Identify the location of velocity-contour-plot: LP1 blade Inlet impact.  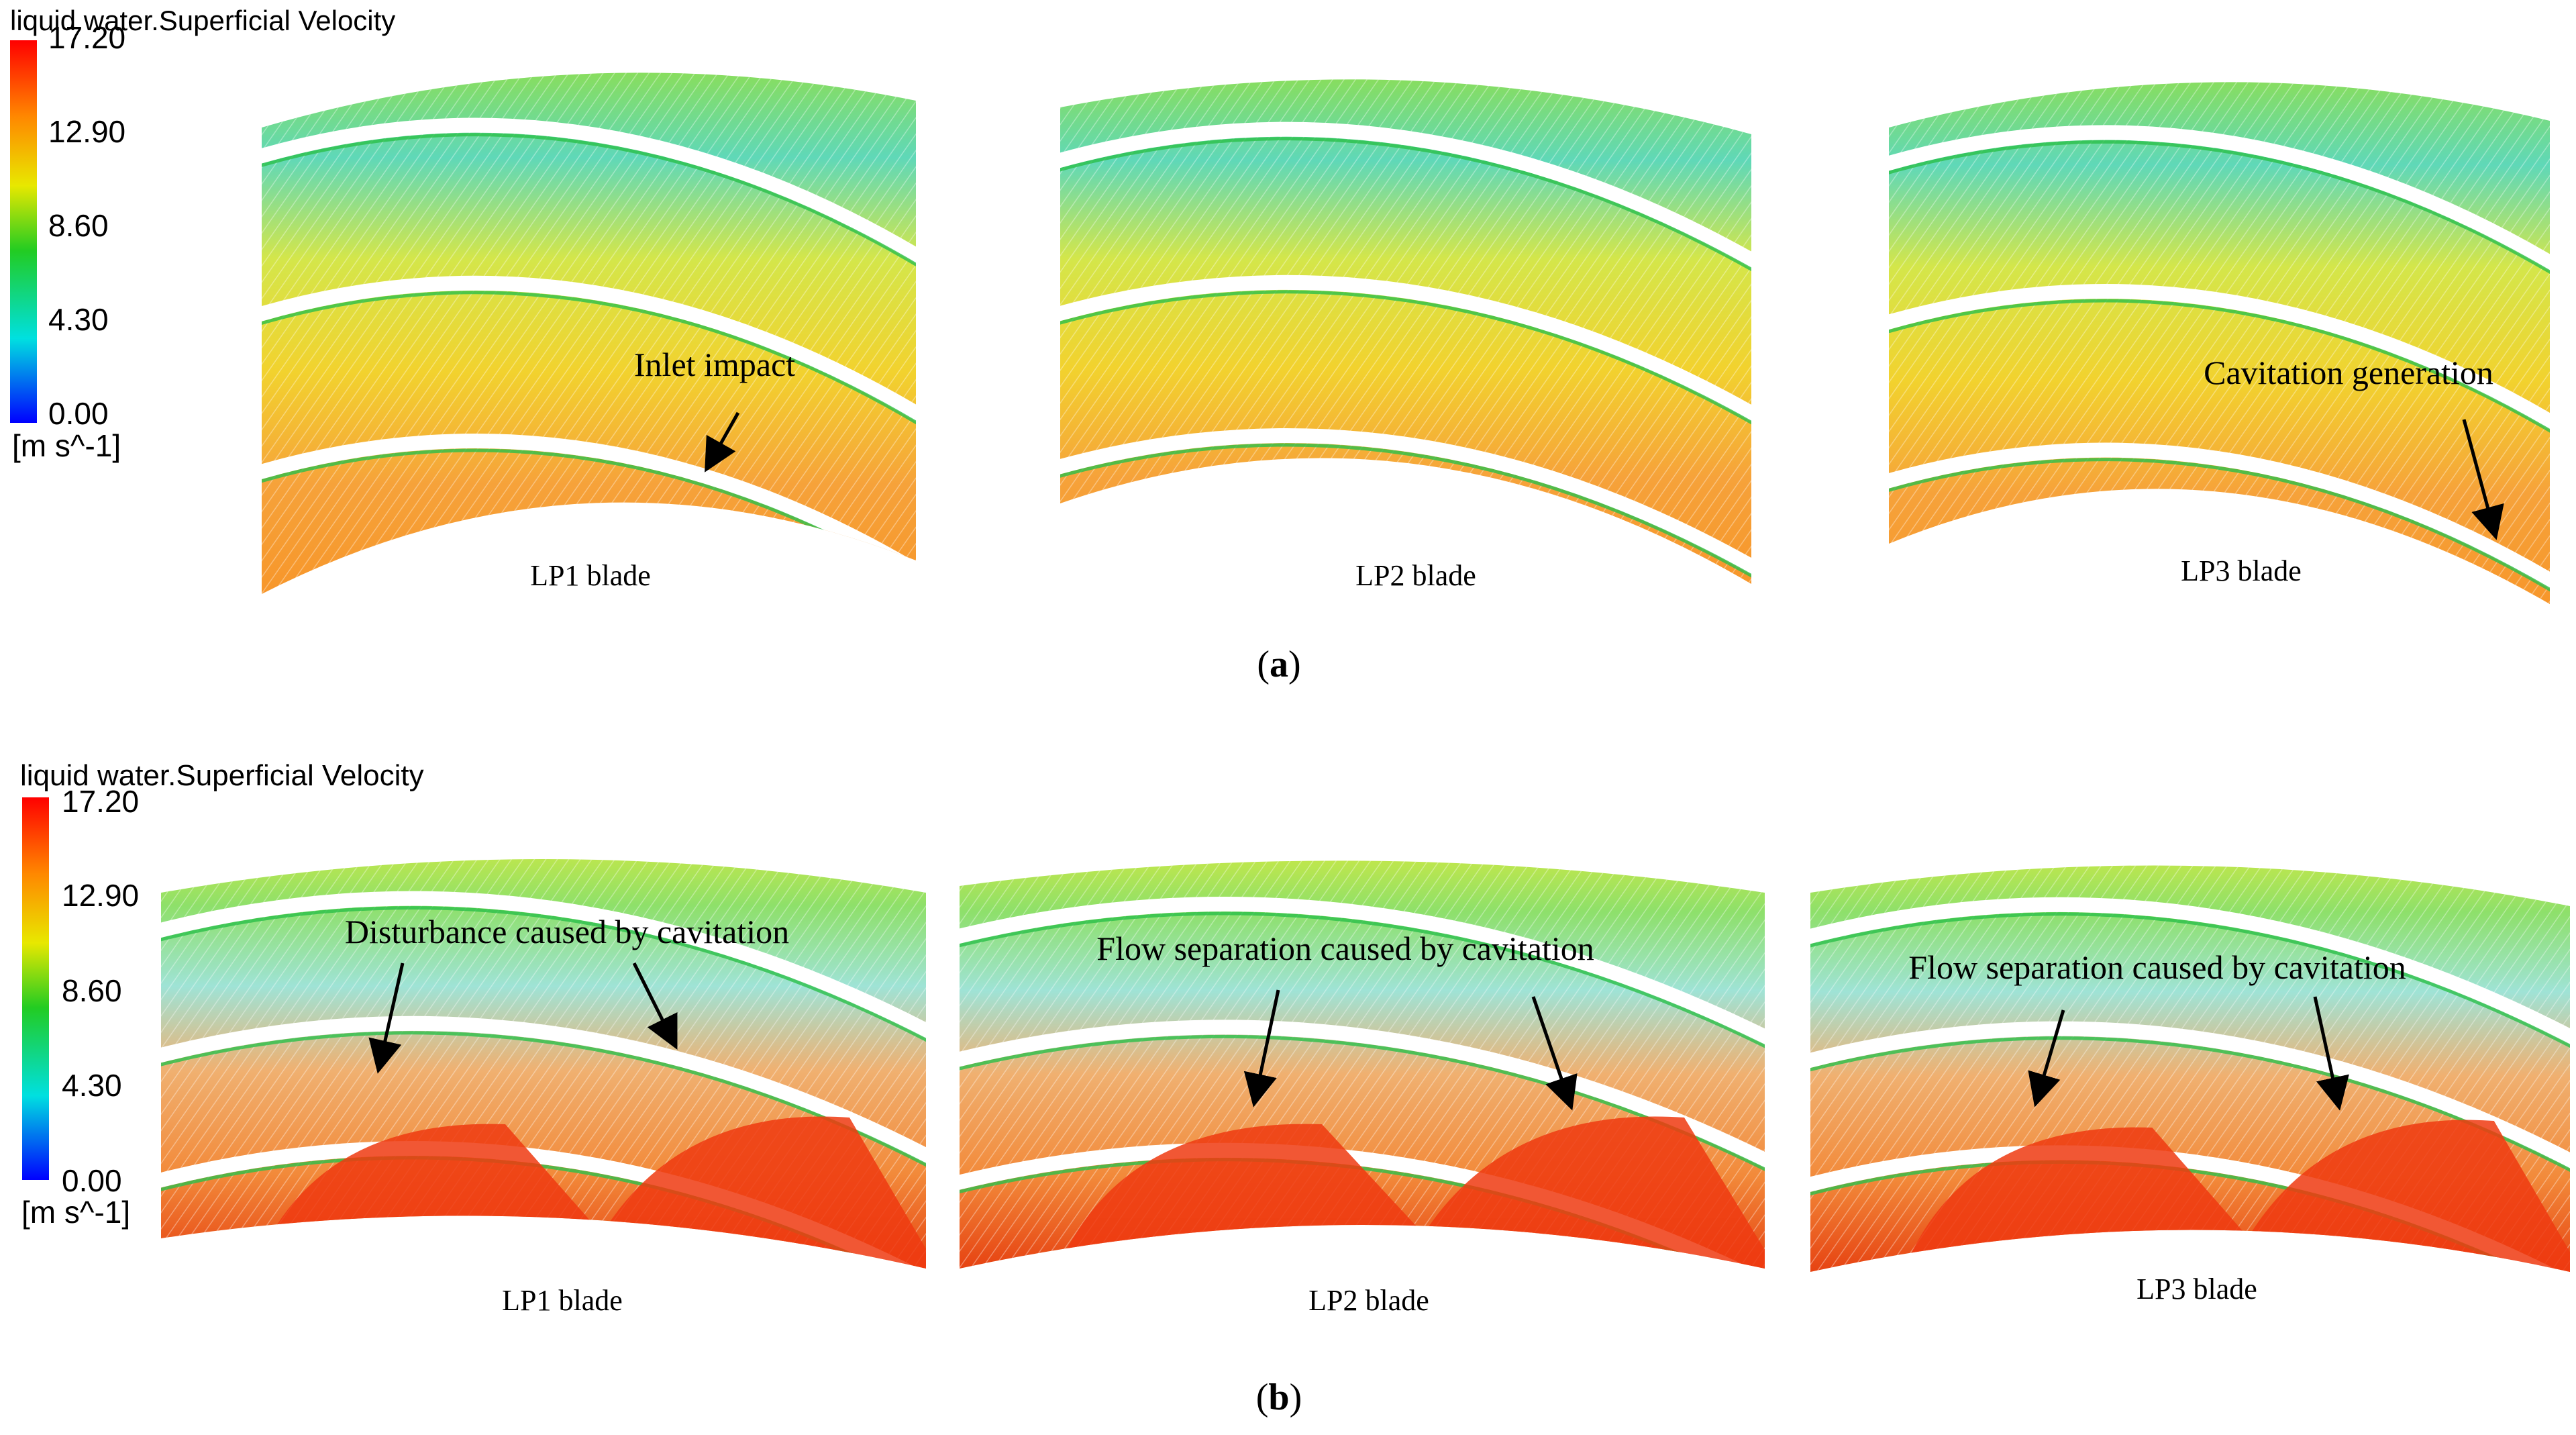
(589, 333).